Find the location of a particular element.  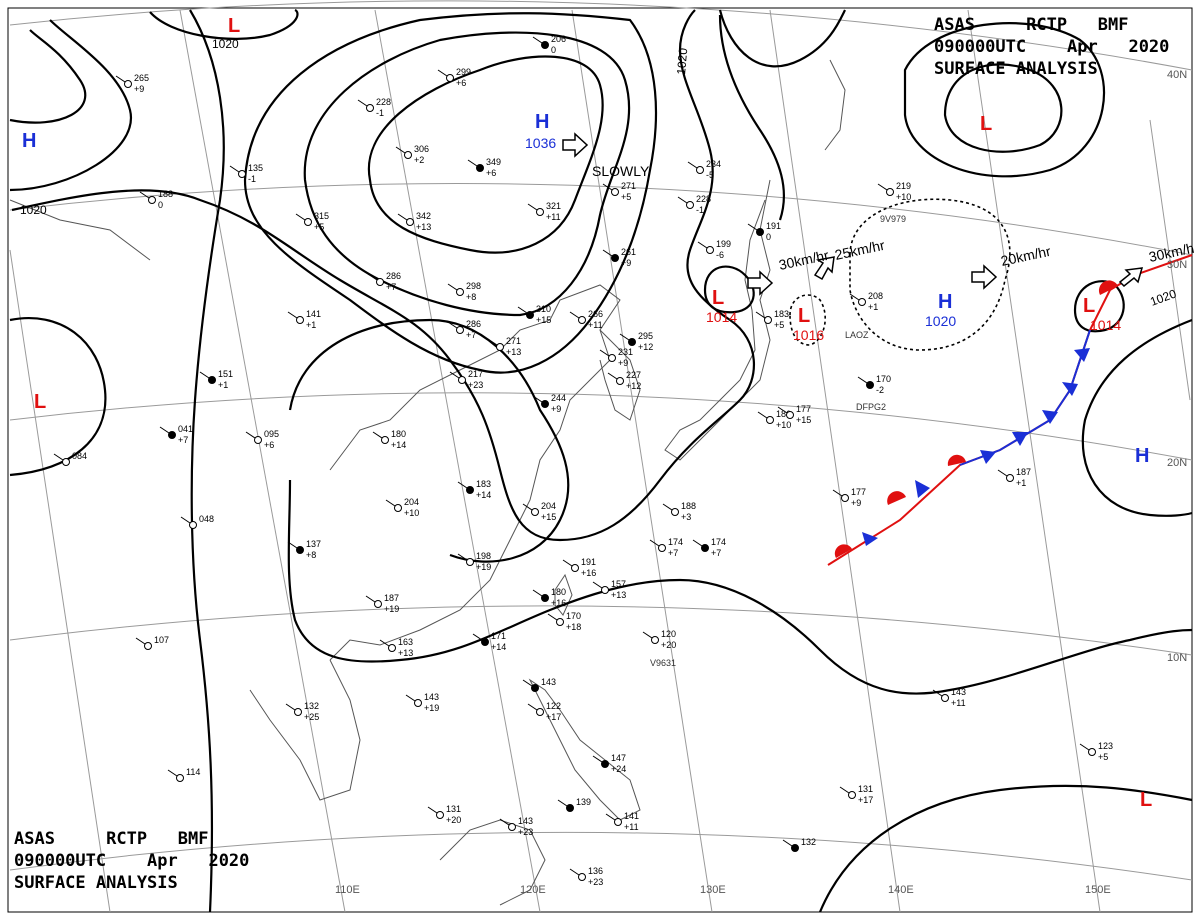

station-plot: 191+16 is located at coordinates (579, 567).